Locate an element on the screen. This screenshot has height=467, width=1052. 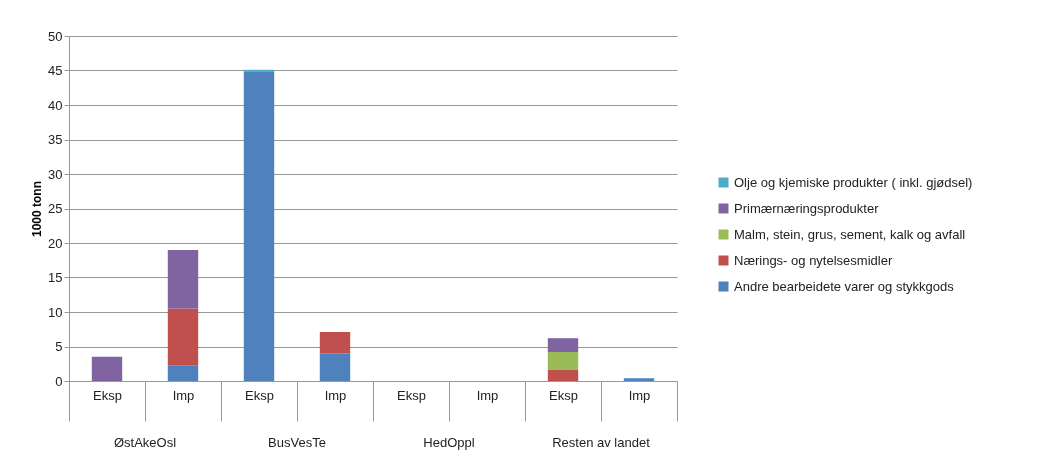
y-tick-label: 30 is located at coordinates (55, 174).